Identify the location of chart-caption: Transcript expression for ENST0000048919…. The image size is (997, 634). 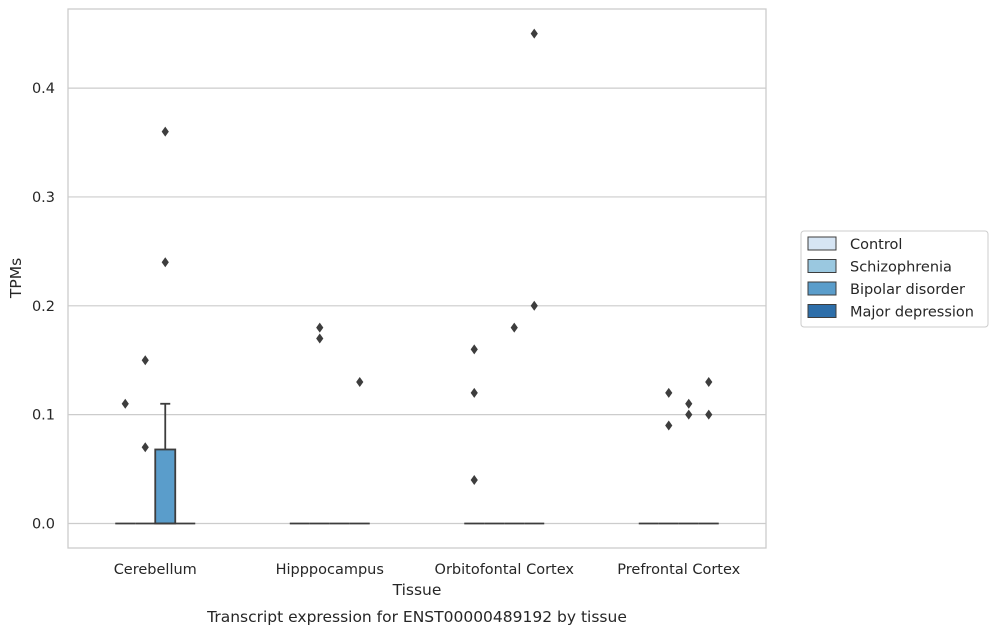
(416, 617).